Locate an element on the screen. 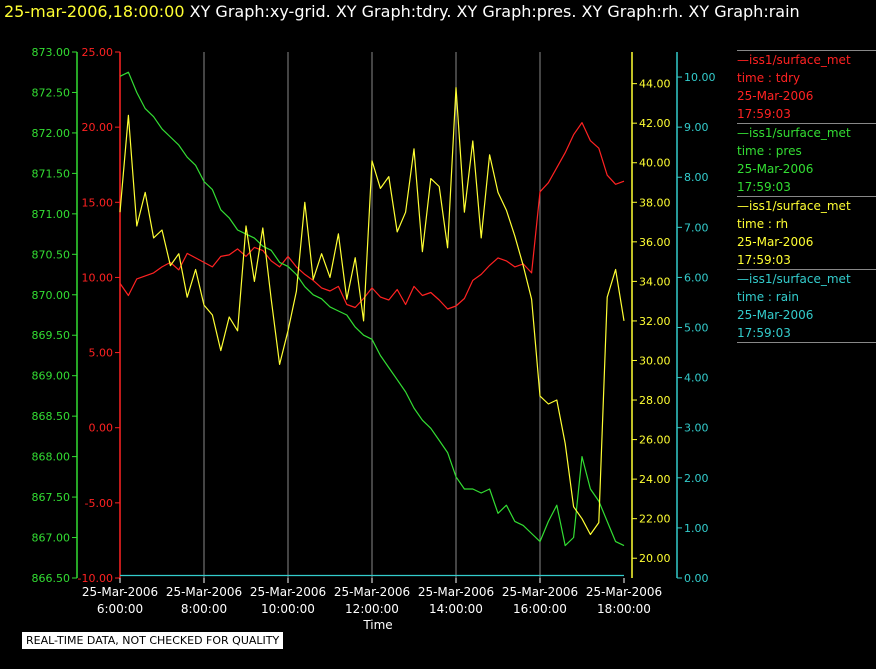  pres-tick-label: 868.50 is located at coordinates (51, 416).